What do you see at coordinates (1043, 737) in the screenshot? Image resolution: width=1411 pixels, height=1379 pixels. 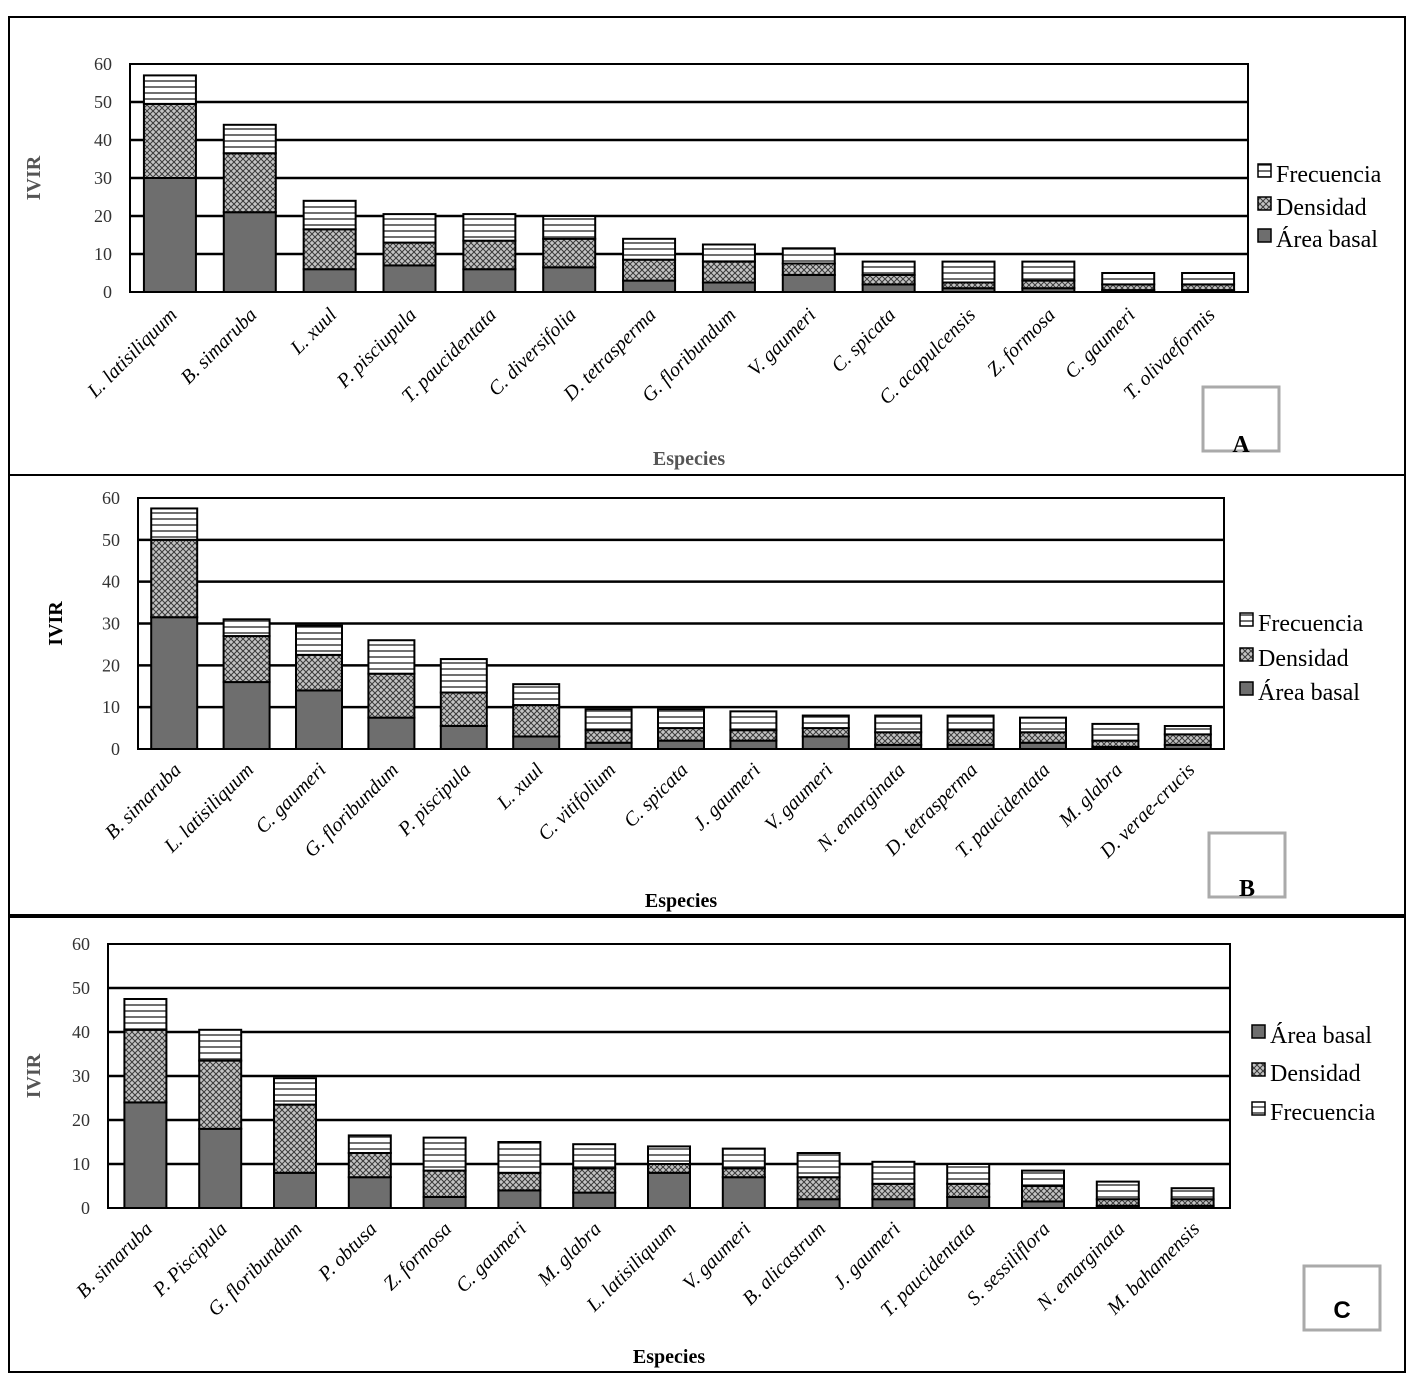 I see `bar-b-t-paucidentata-densidad` at bounding box center [1043, 737].